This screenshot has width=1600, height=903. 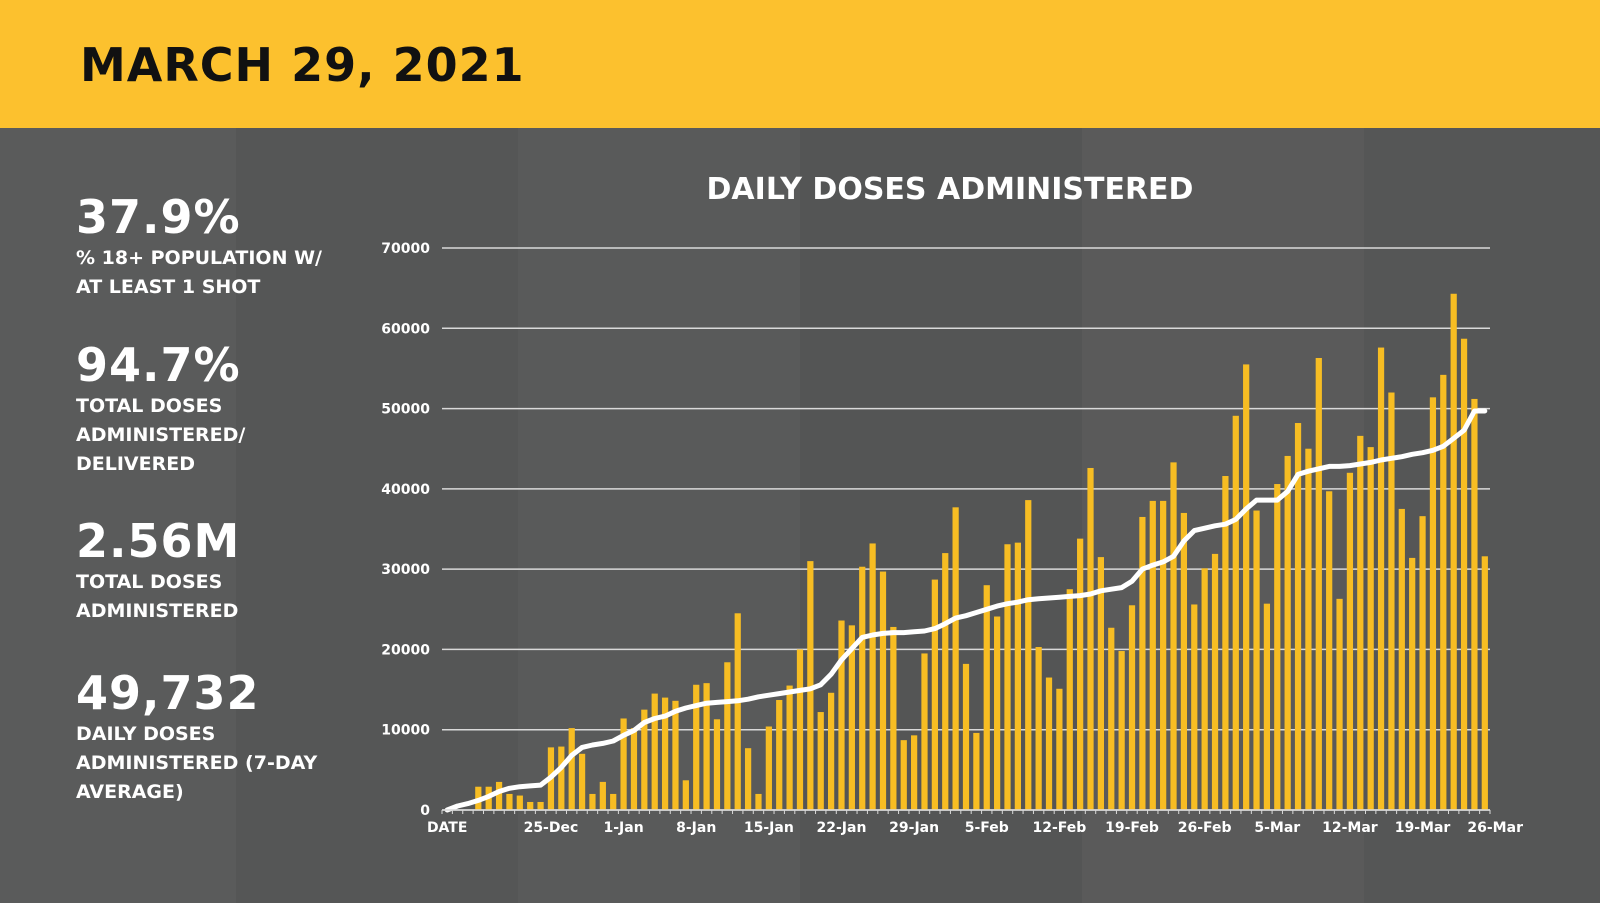 I want to click on y-tick-label: 70000, so click(x=405, y=249).